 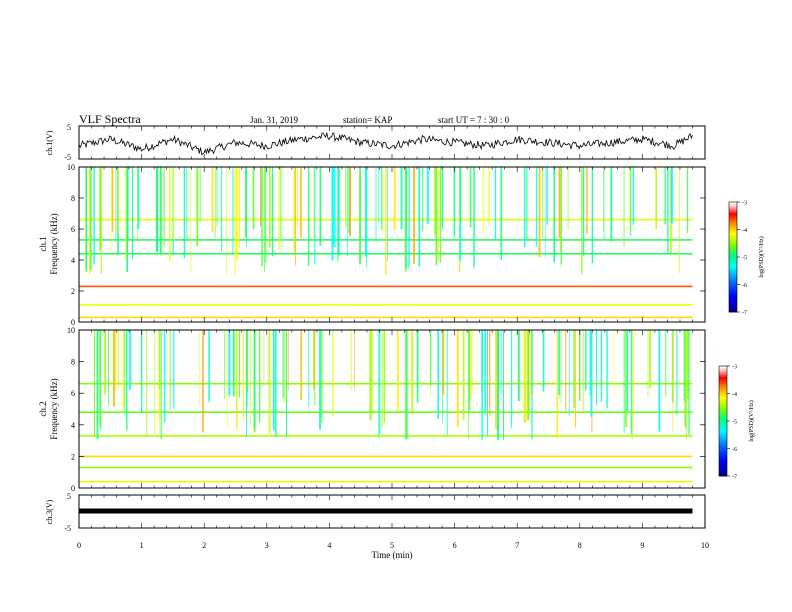 What do you see at coordinates (67, 157) in the screenshot?
I see `ch1-ytick-neg5: -5` at bounding box center [67, 157].